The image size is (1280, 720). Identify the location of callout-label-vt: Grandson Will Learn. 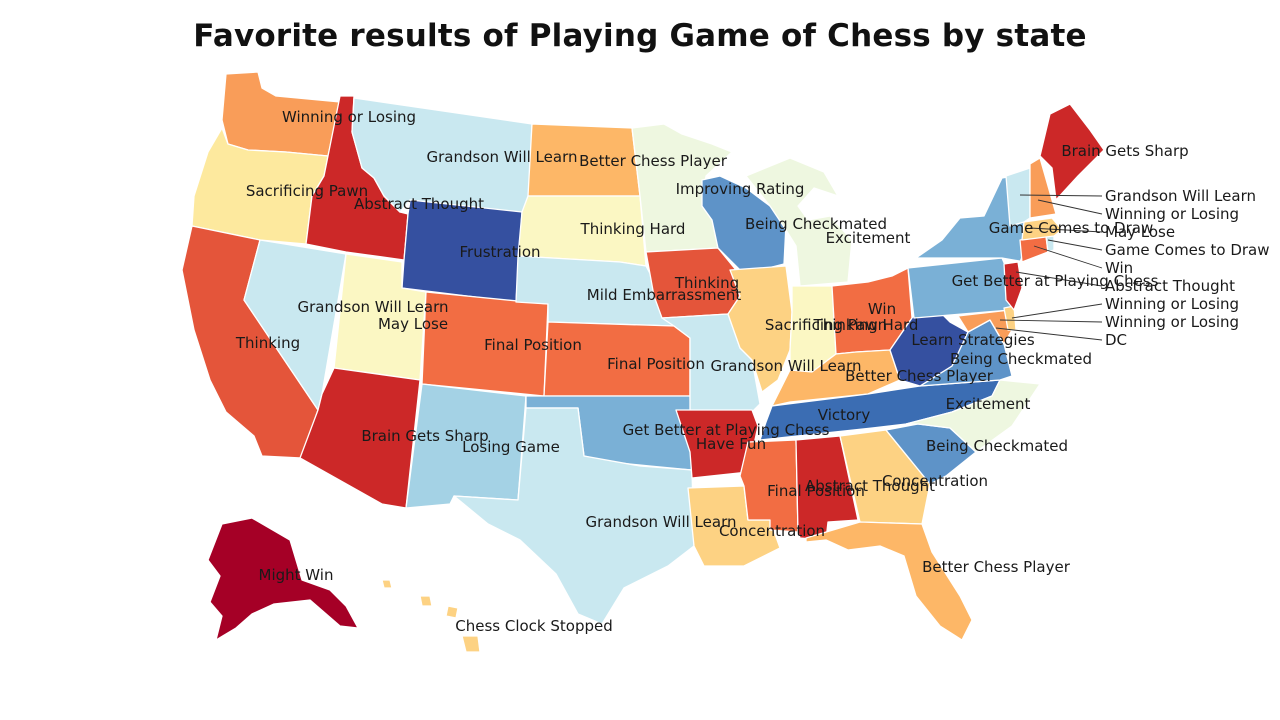
(1180, 196).